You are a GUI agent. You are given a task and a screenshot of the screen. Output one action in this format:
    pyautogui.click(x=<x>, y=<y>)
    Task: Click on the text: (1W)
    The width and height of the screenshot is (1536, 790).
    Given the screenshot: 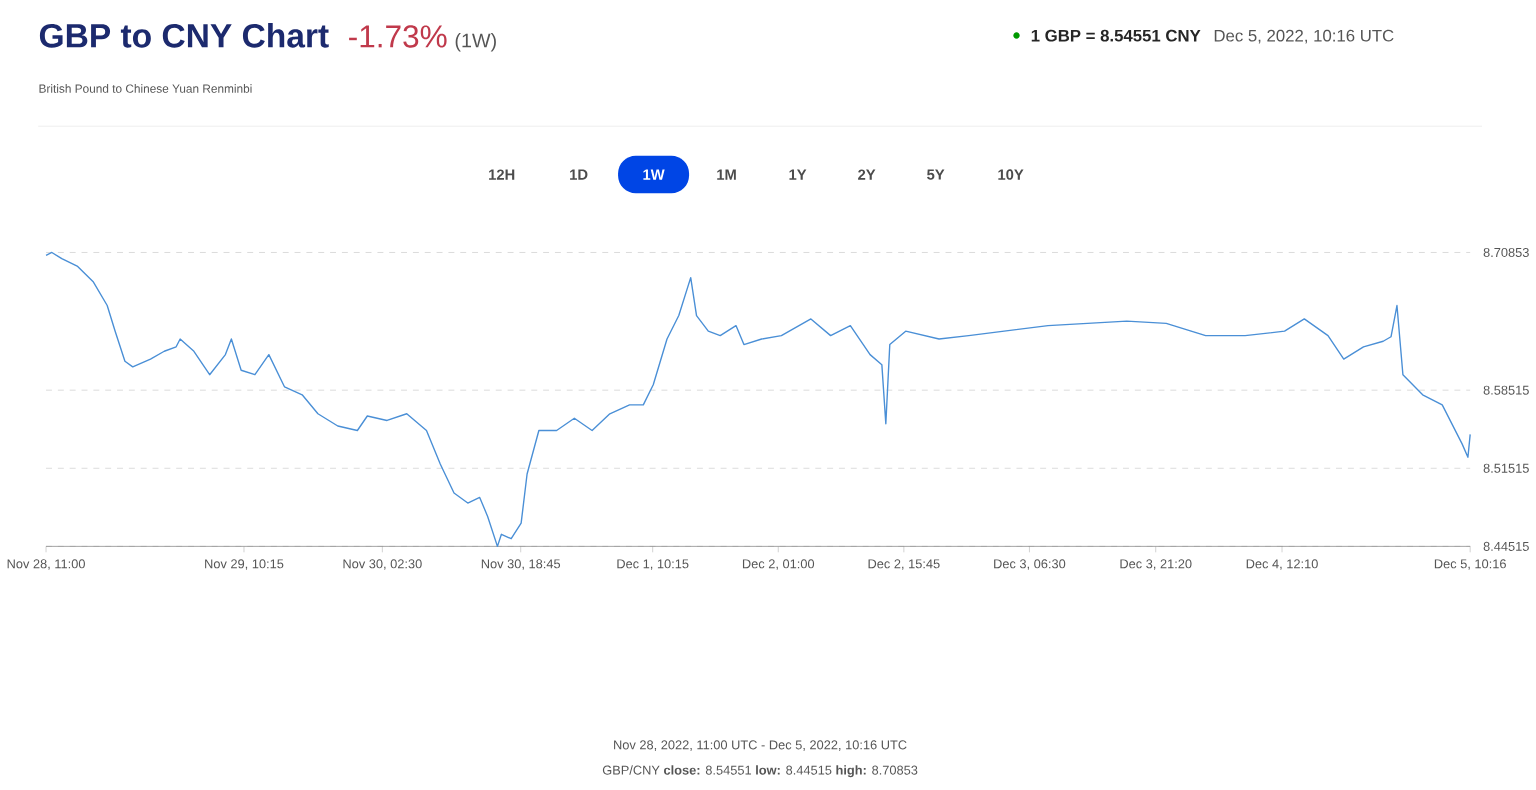 What is the action you would take?
    pyautogui.click(x=475, y=42)
    